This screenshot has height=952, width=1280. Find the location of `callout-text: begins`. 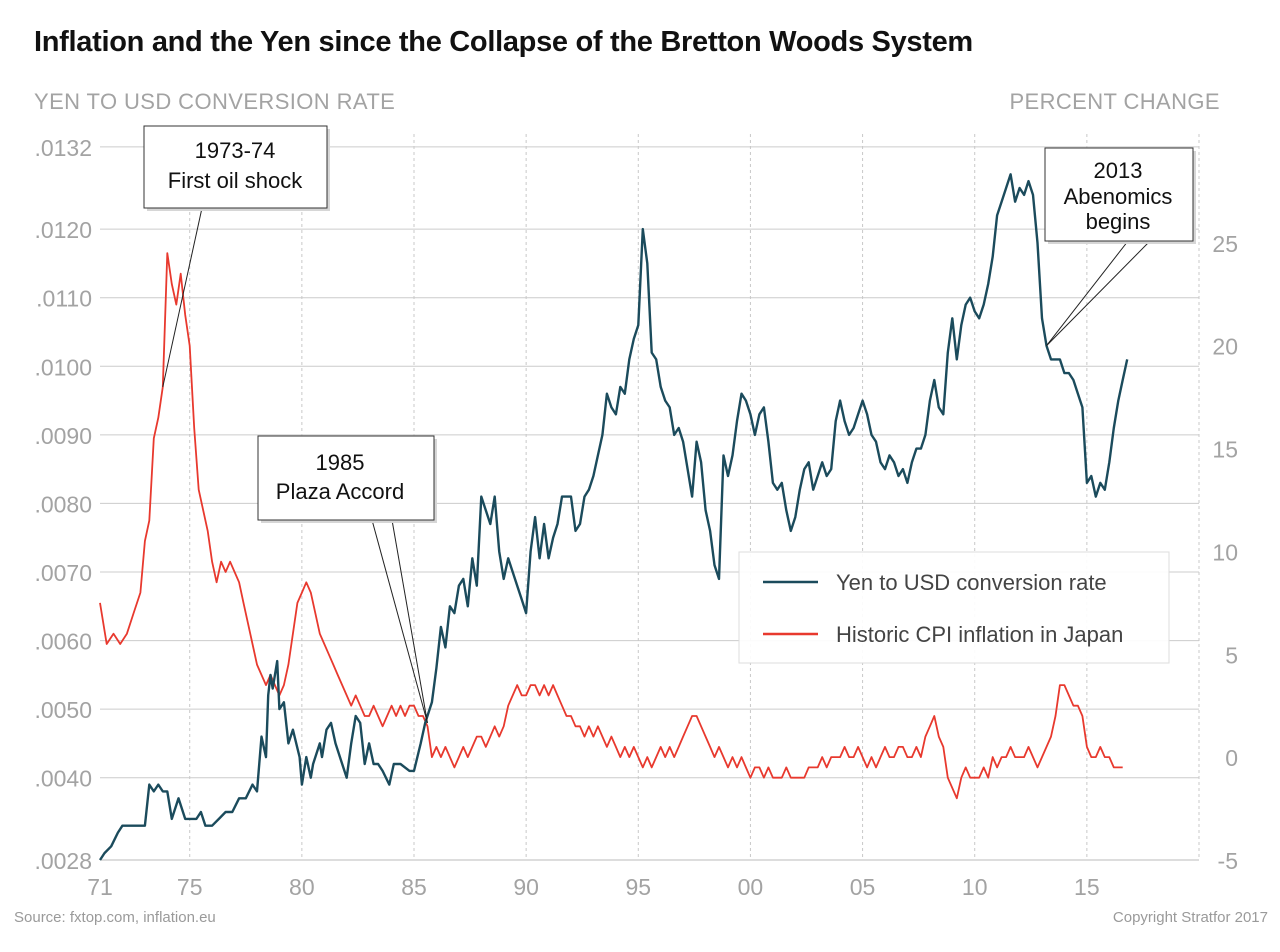

callout-text: begins is located at coordinates (1118, 221).